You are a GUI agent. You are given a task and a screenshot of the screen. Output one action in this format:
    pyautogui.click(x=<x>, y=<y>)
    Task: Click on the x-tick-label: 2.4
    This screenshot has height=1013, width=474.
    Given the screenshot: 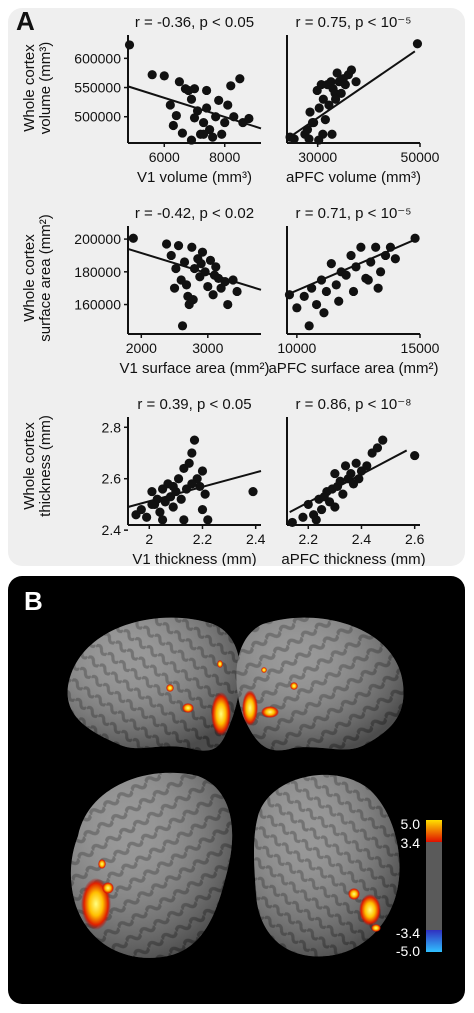 What is the action you would take?
    pyautogui.click(x=256, y=539)
    